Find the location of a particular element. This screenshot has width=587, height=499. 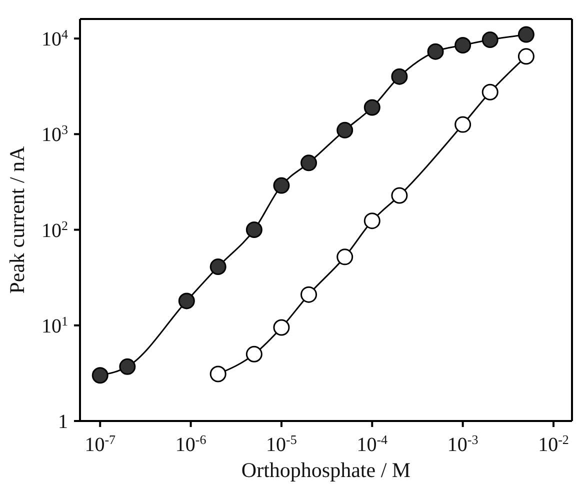

x-axis-title: Orthophosphate / M is located at coordinates (326, 470).